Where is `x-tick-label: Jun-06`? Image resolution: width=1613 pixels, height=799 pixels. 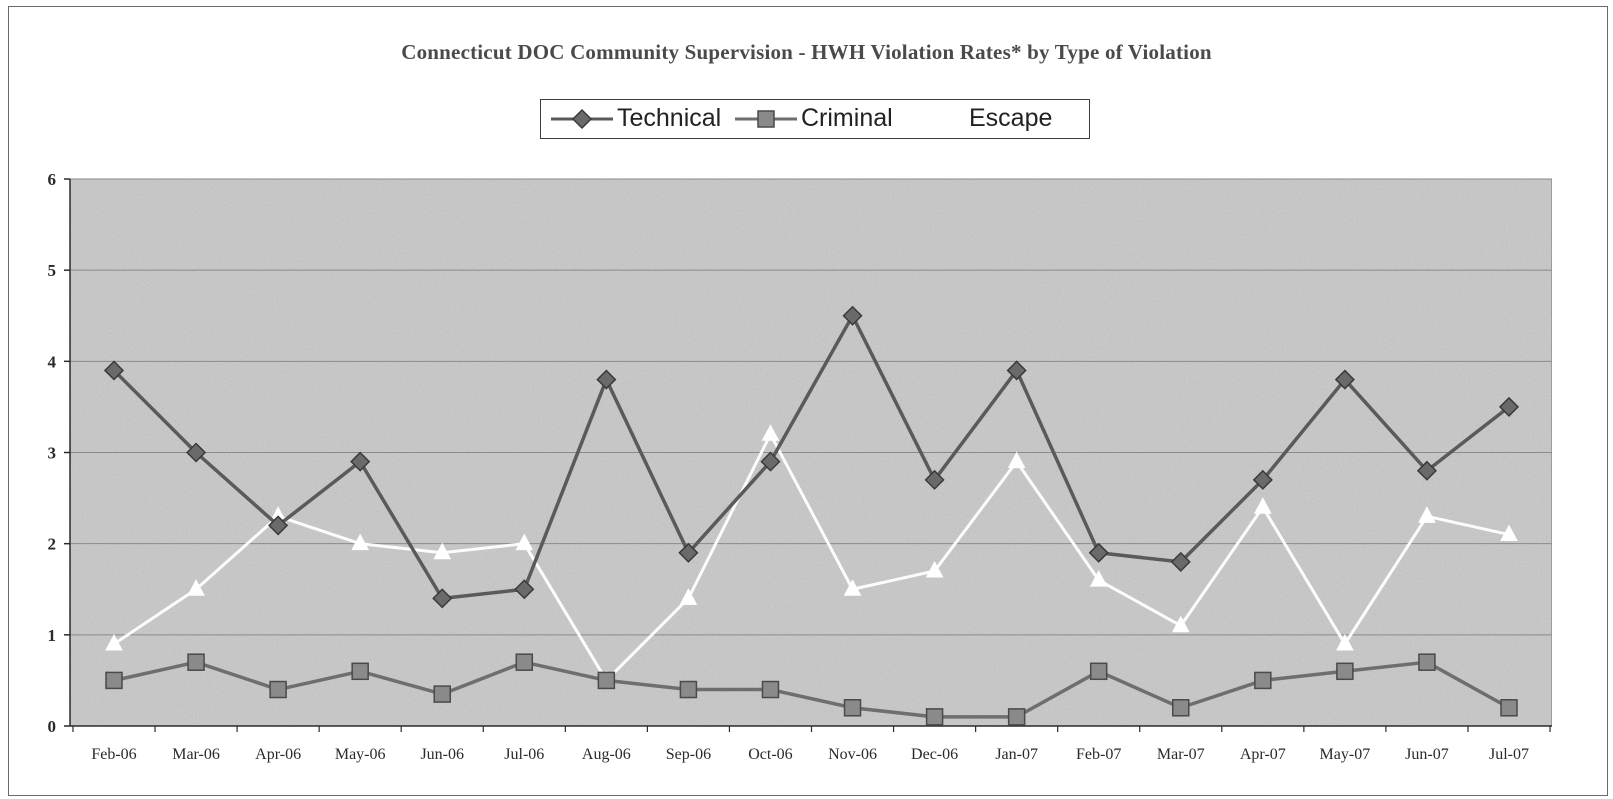 x-tick-label: Jun-06 is located at coordinates (442, 754).